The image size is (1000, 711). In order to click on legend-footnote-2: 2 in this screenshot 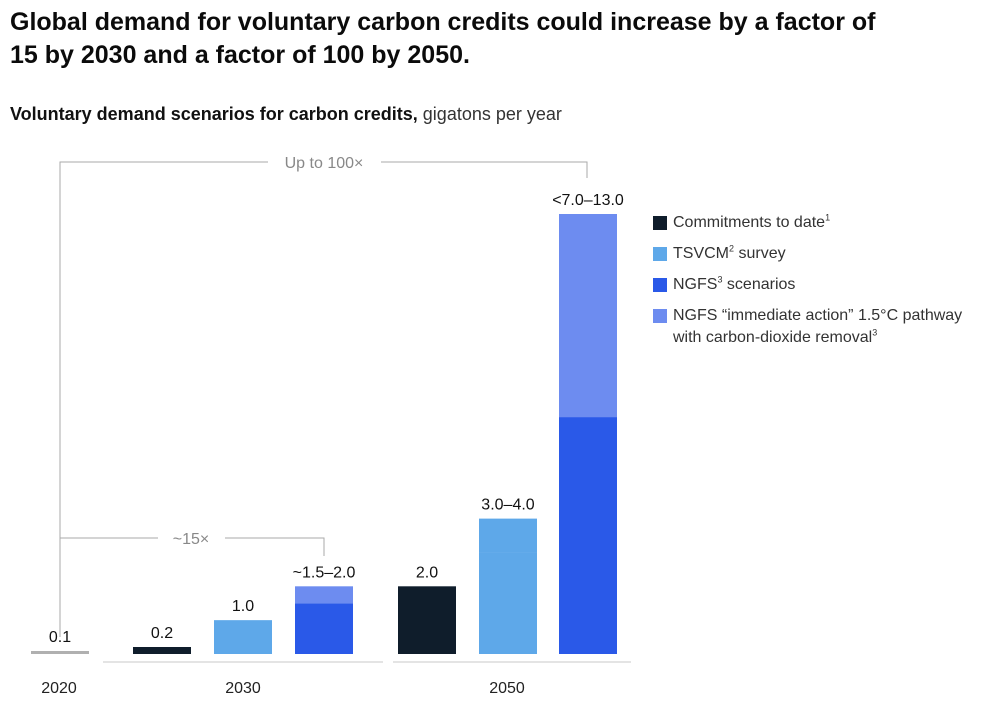, I will do `click(732, 248)`.